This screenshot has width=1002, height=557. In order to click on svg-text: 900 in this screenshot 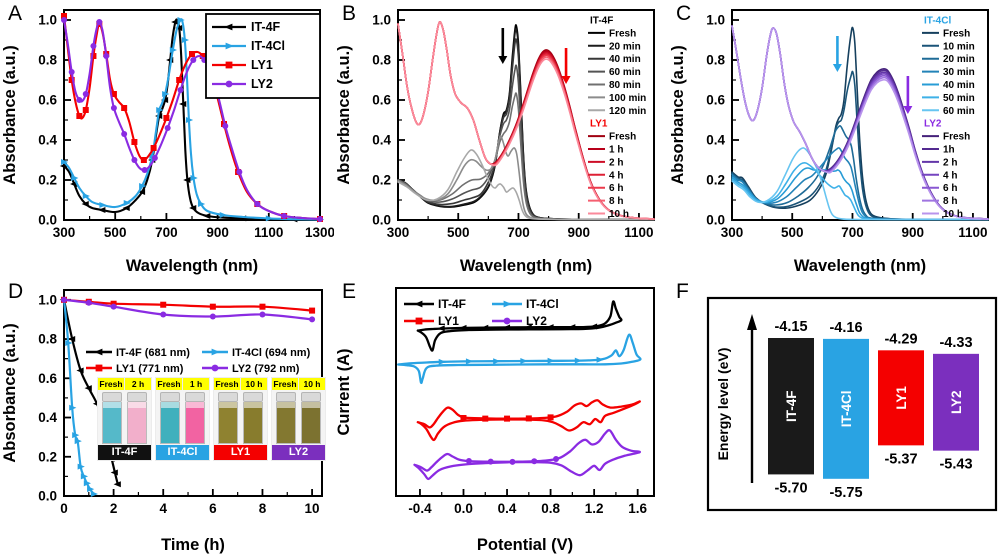, I will do `click(912, 232)`.